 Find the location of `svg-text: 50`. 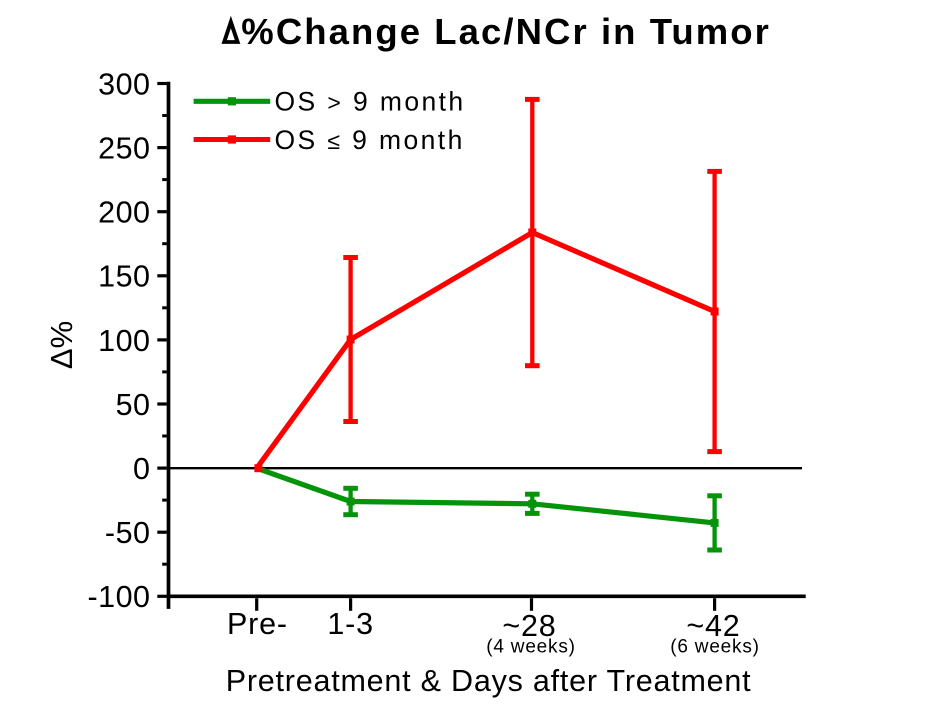

svg-text: 50 is located at coordinates (133, 405).